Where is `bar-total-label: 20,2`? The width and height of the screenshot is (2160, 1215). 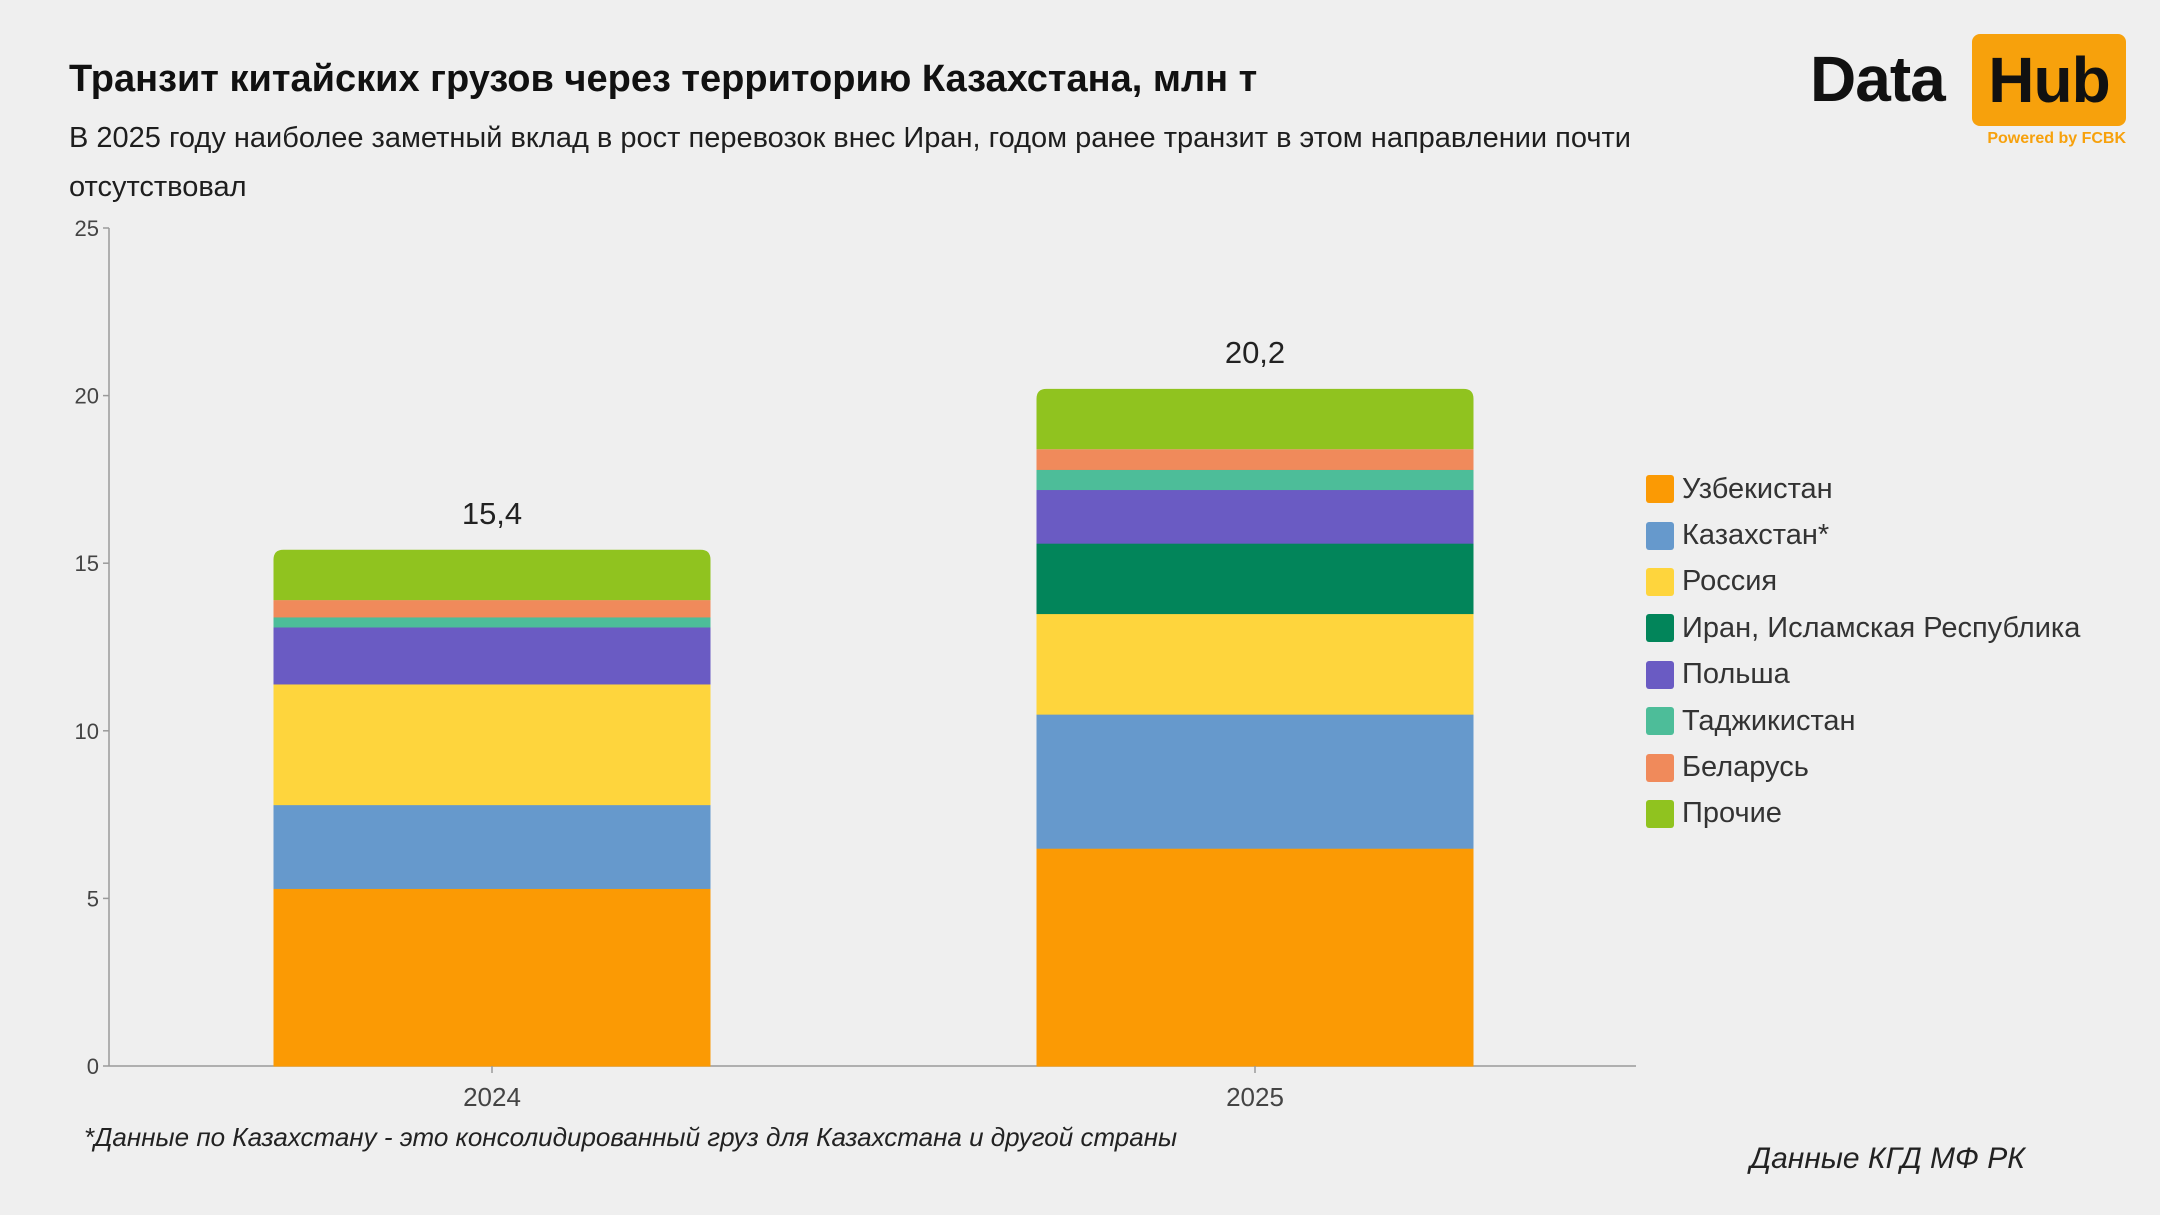 bar-total-label: 20,2 is located at coordinates (1255, 352).